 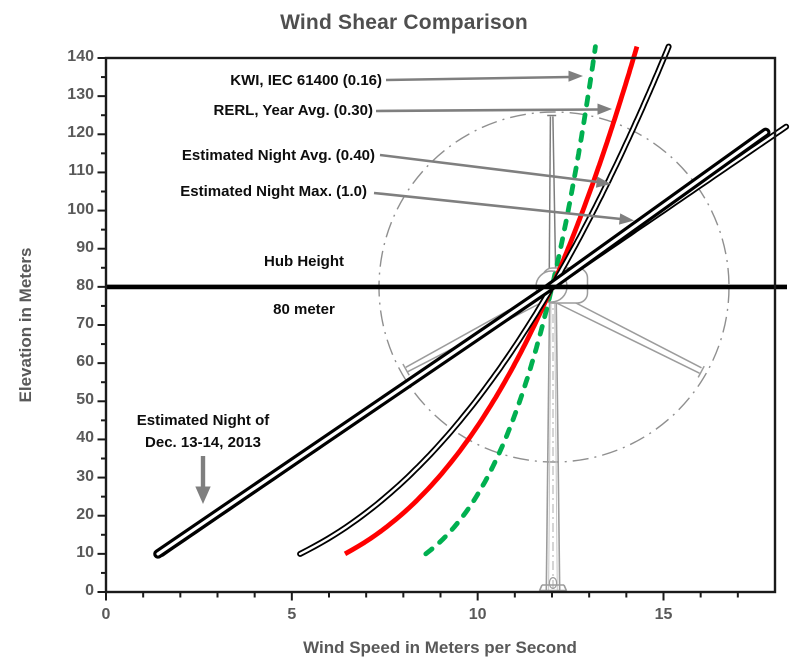 I want to click on y-tick-label: 80, so click(x=85, y=285).